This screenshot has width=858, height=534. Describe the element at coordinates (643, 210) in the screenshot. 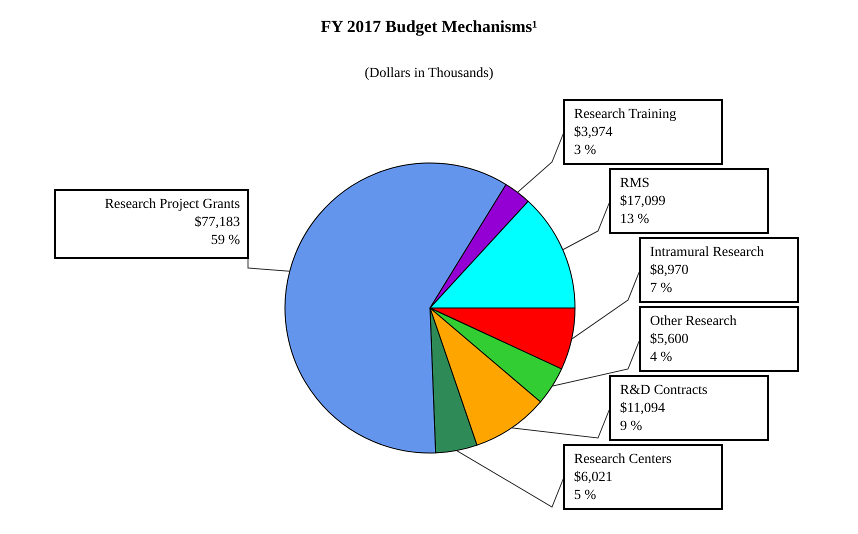

I see `data-label: $17,099 13 %` at that location.